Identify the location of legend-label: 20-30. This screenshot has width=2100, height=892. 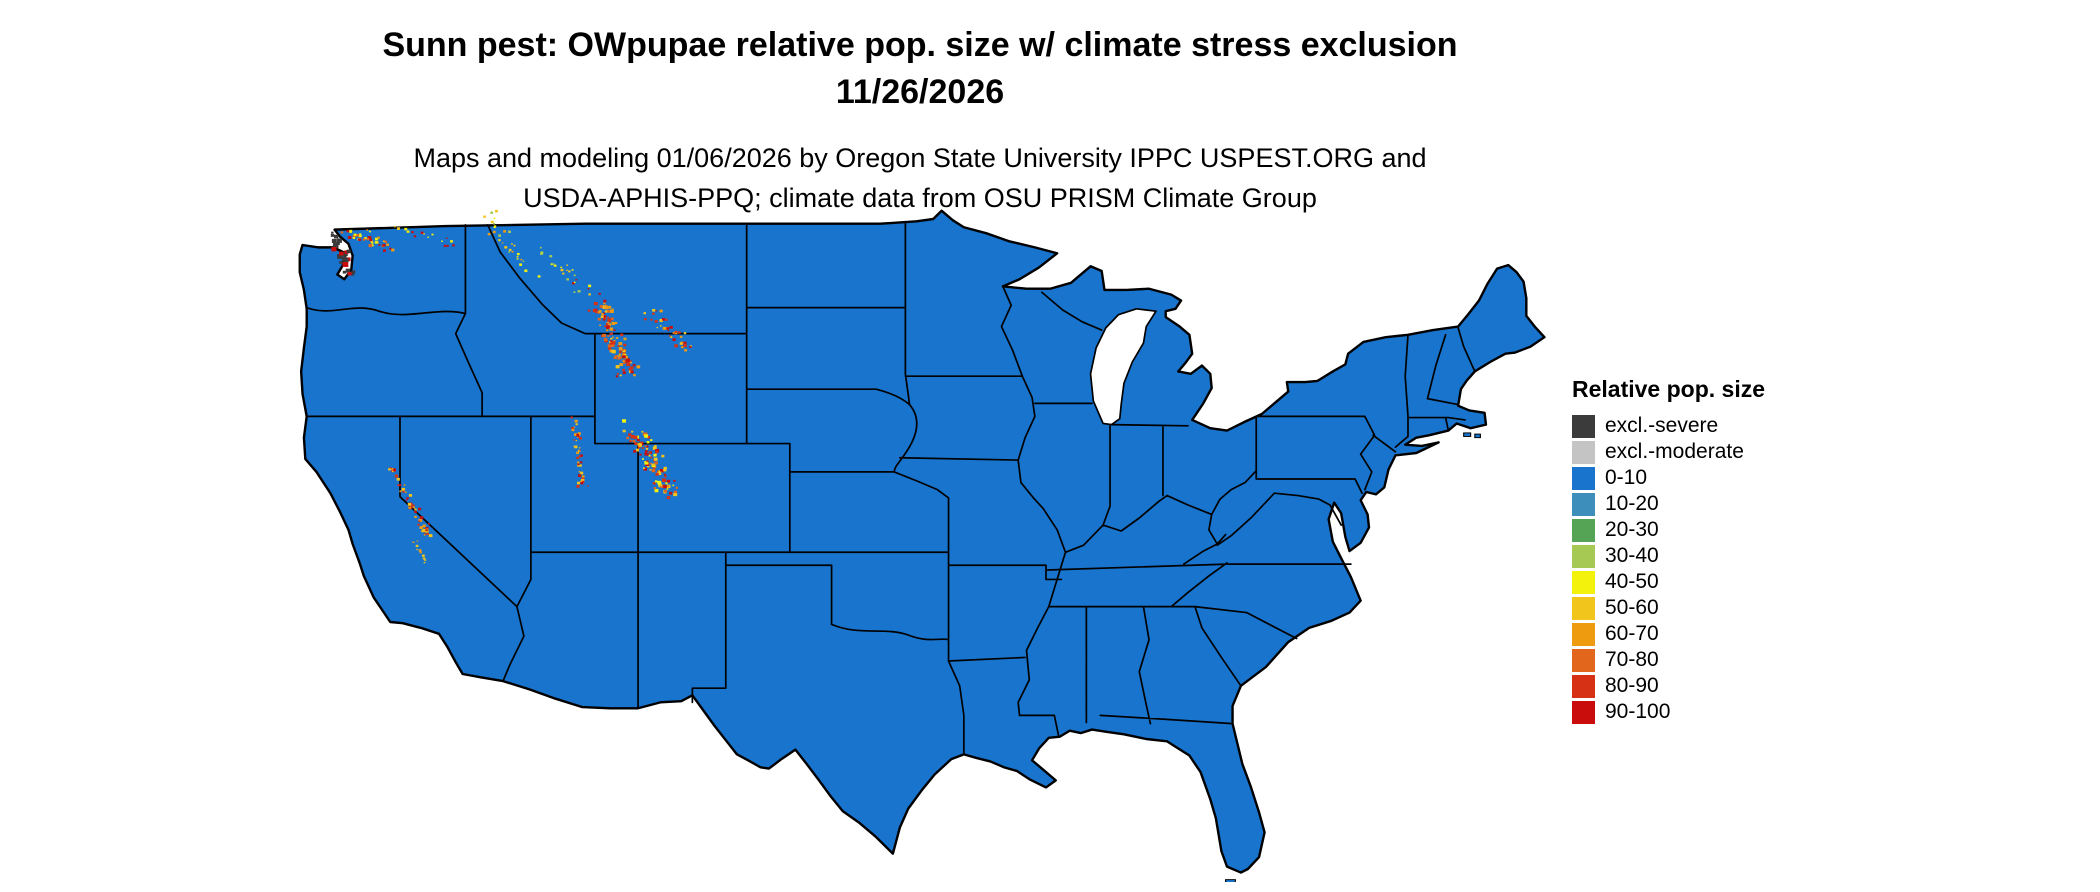
(1632, 529).